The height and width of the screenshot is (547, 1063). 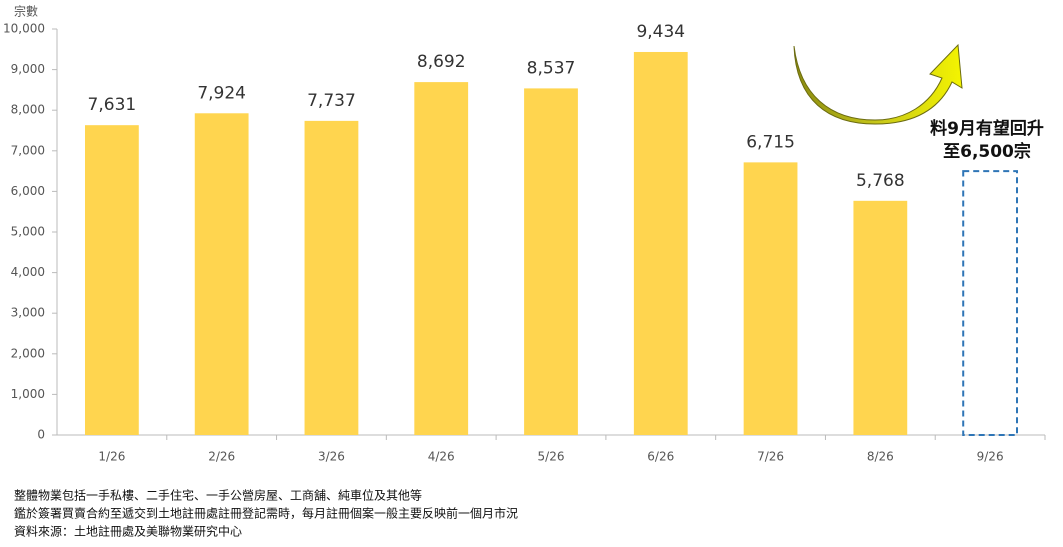 I want to click on x-tick-label: 6/26, so click(x=660, y=457).